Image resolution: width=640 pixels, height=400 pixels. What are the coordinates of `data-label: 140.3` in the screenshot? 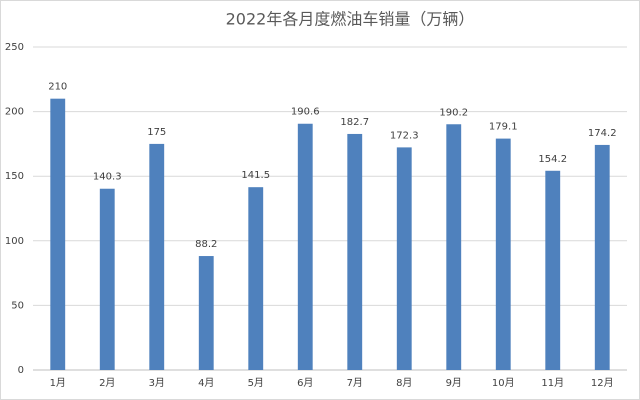 It's located at (107, 177).